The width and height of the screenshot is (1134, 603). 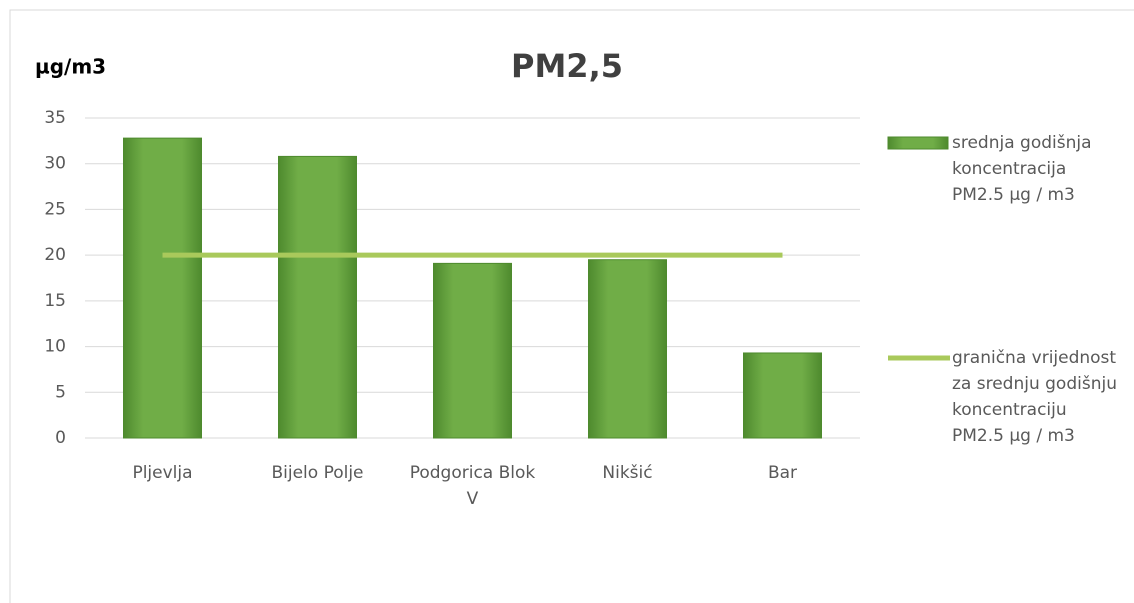 What do you see at coordinates (55, 255) in the screenshot?
I see `y-tick-label: 20` at bounding box center [55, 255].